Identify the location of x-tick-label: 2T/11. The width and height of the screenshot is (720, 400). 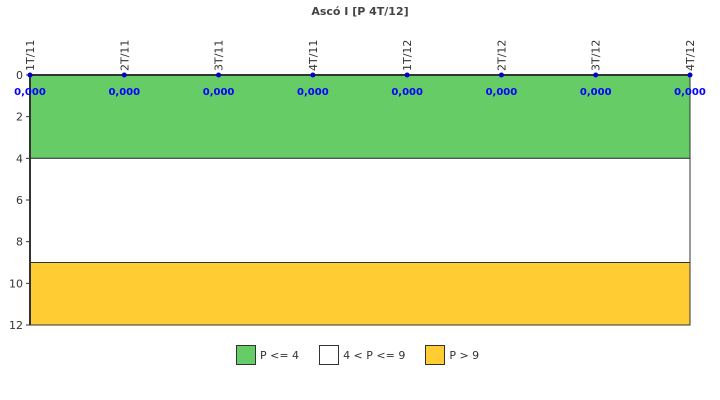
(124, 55).